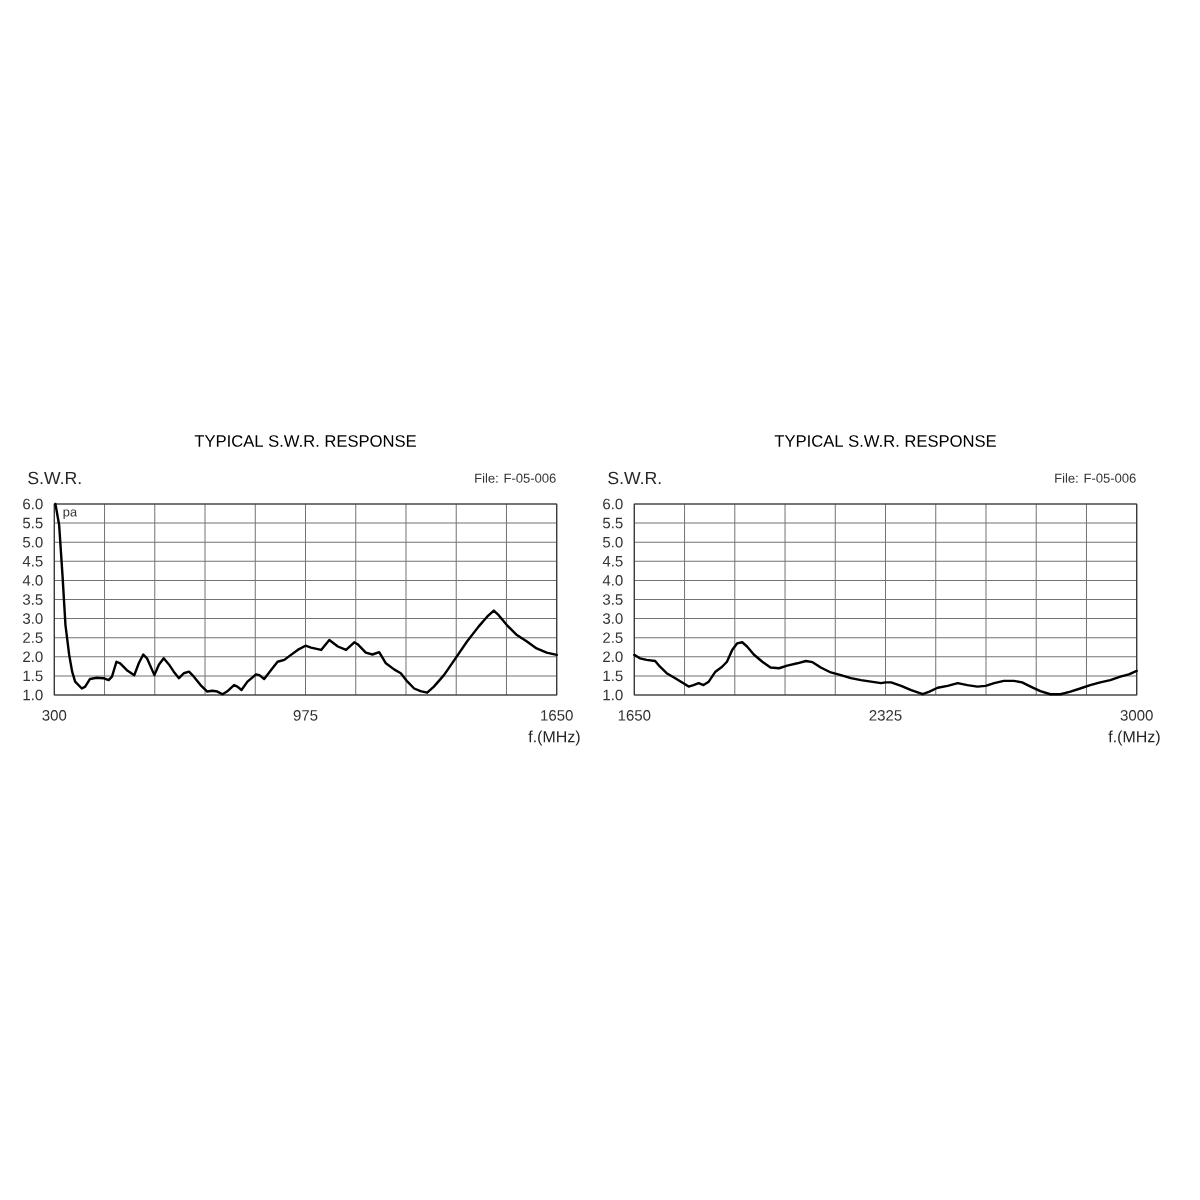 This screenshot has height=1200, width=1200. What do you see at coordinates (70, 514) in the screenshot?
I see `annotation: pa` at bounding box center [70, 514].